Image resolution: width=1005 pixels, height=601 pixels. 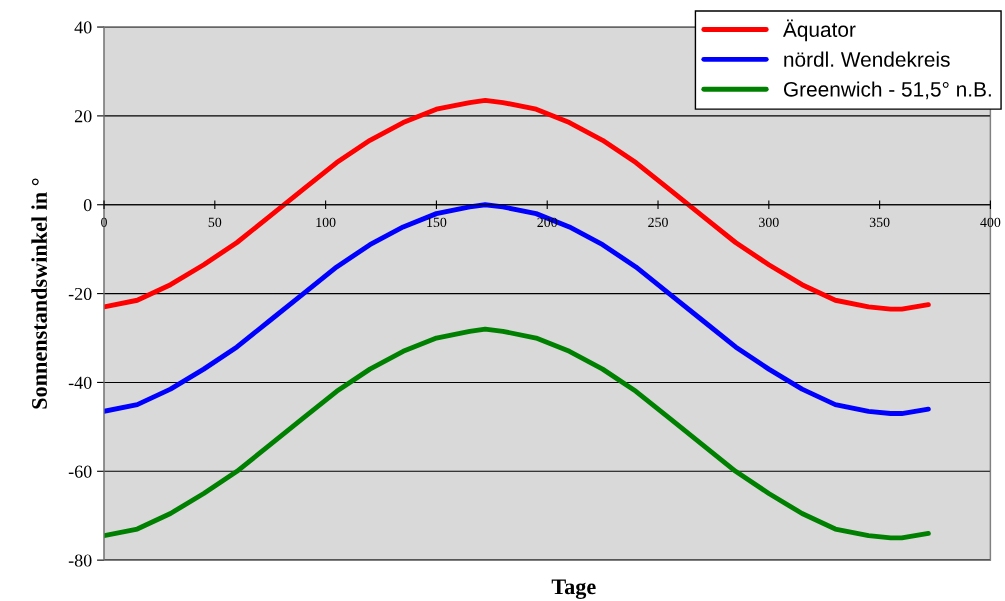 I want to click on y-tick-label: 40, so click(x=83, y=27).